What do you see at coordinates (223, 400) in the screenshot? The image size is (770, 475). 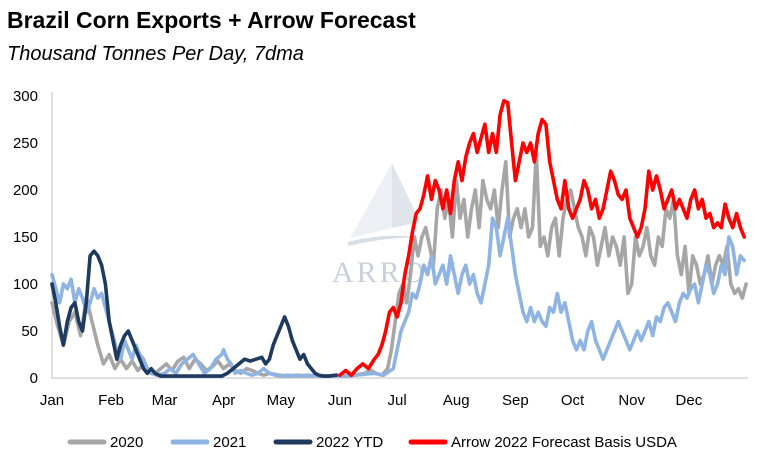 I see `x-tick-label: Apr` at bounding box center [223, 400].